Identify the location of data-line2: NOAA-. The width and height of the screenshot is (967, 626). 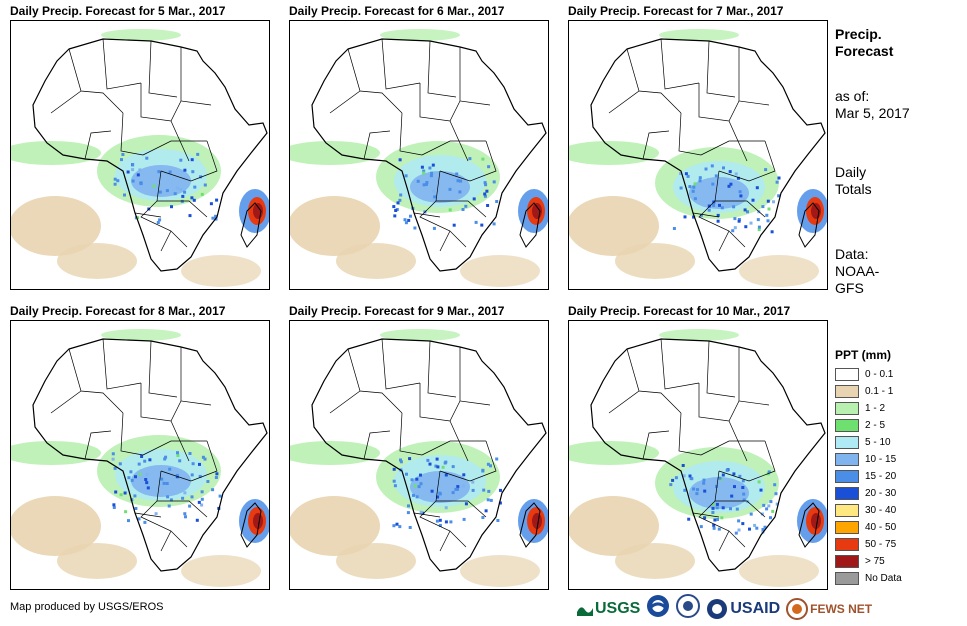
(857, 271).